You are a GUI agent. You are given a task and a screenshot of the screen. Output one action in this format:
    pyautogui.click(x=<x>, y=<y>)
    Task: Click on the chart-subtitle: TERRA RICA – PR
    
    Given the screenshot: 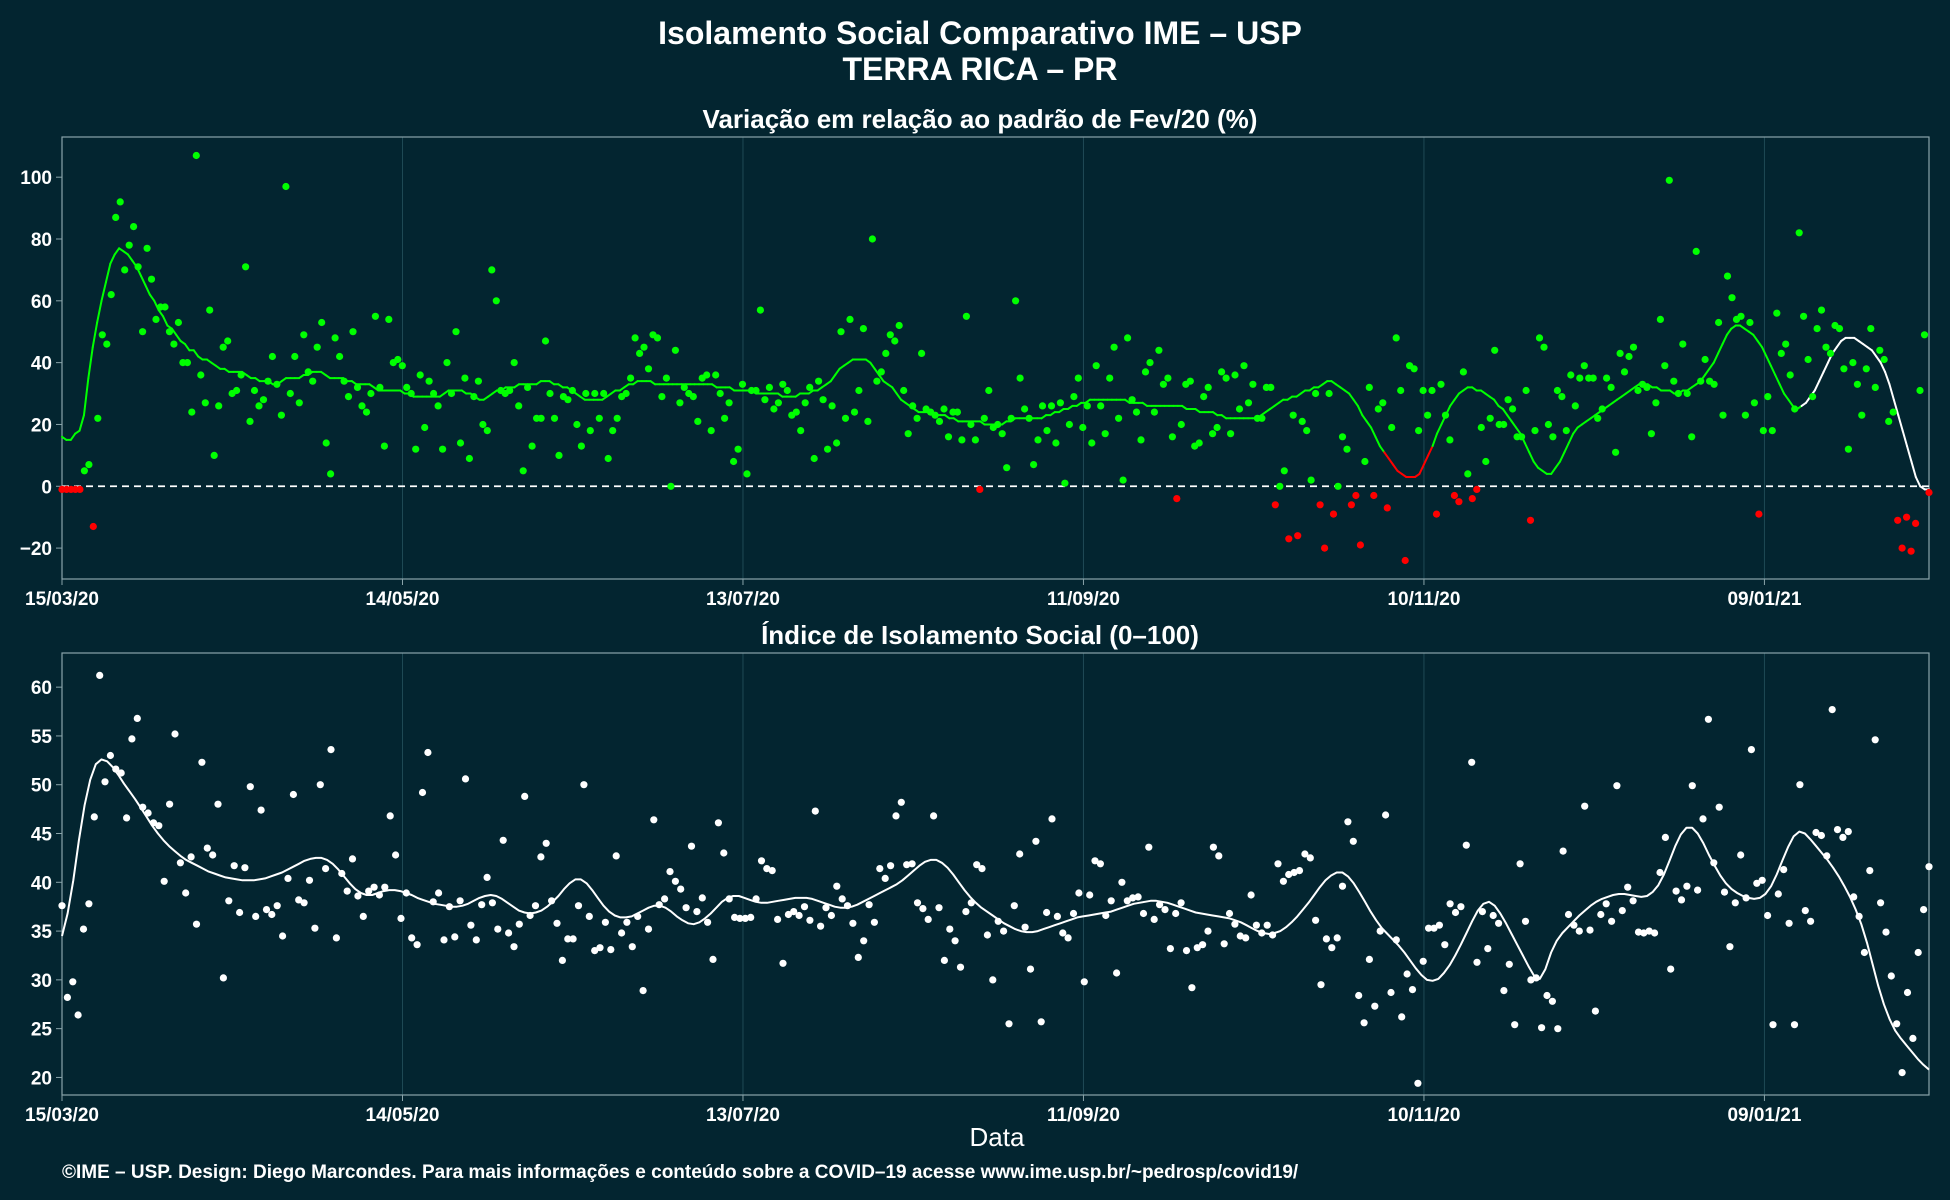 What is the action you would take?
    pyautogui.click(x=980, y=69)
    